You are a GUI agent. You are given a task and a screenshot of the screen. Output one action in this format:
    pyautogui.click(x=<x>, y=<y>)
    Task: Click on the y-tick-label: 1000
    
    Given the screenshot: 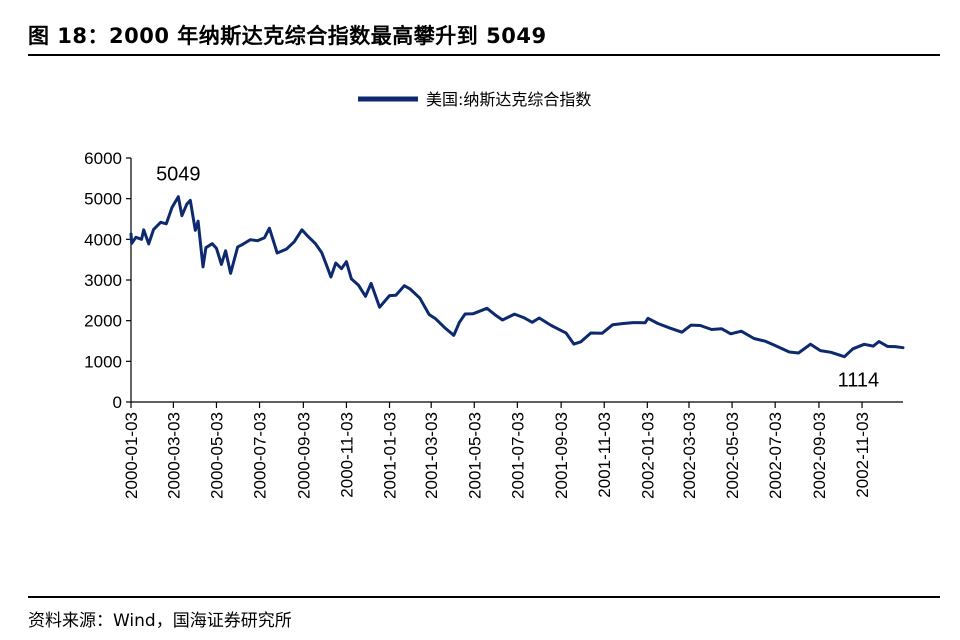 What is the action you would take?
    pyautogui.click(x=103, y=361)
    